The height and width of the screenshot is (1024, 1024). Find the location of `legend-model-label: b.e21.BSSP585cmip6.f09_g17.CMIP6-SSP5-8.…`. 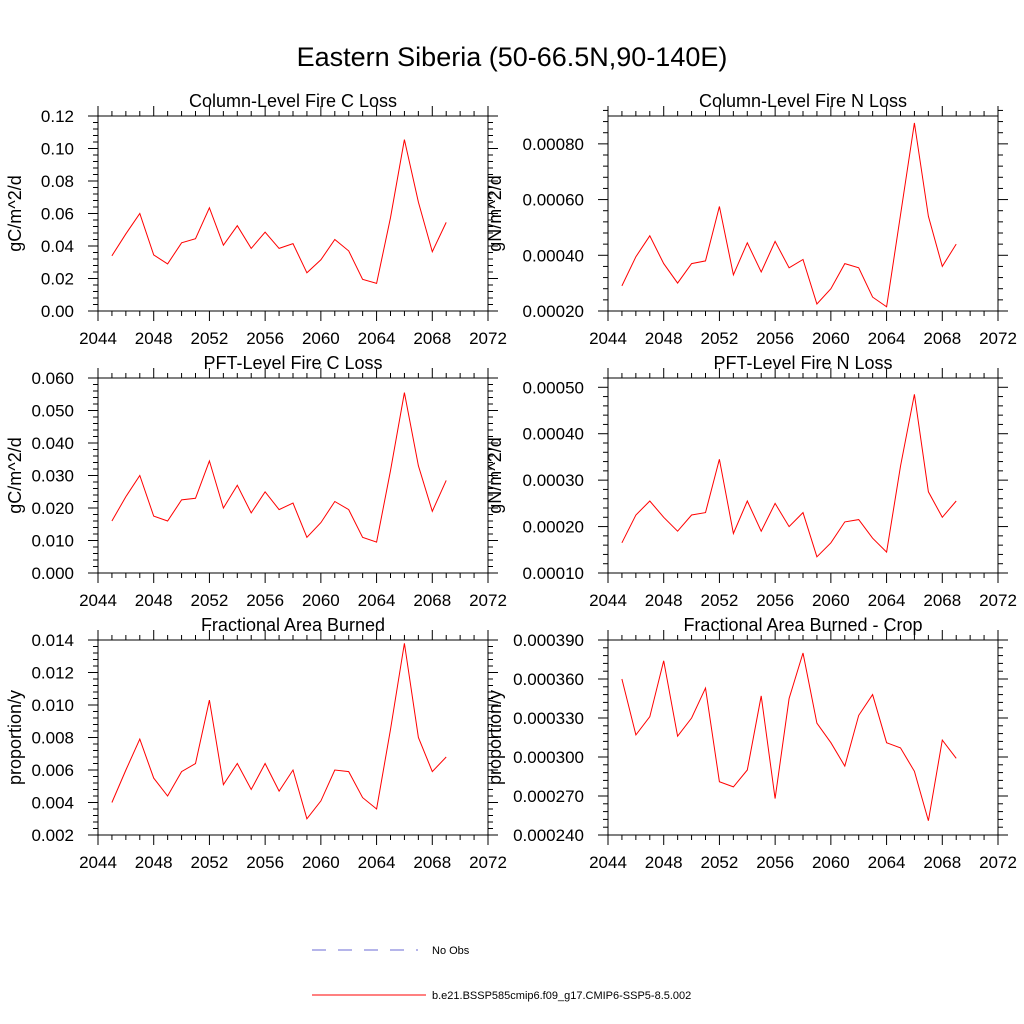

legend-model-label: b.e21.BSSP585cmip6.f09_g17.CMIP6-SSP5-8.… is located at coordinates (561, 996).